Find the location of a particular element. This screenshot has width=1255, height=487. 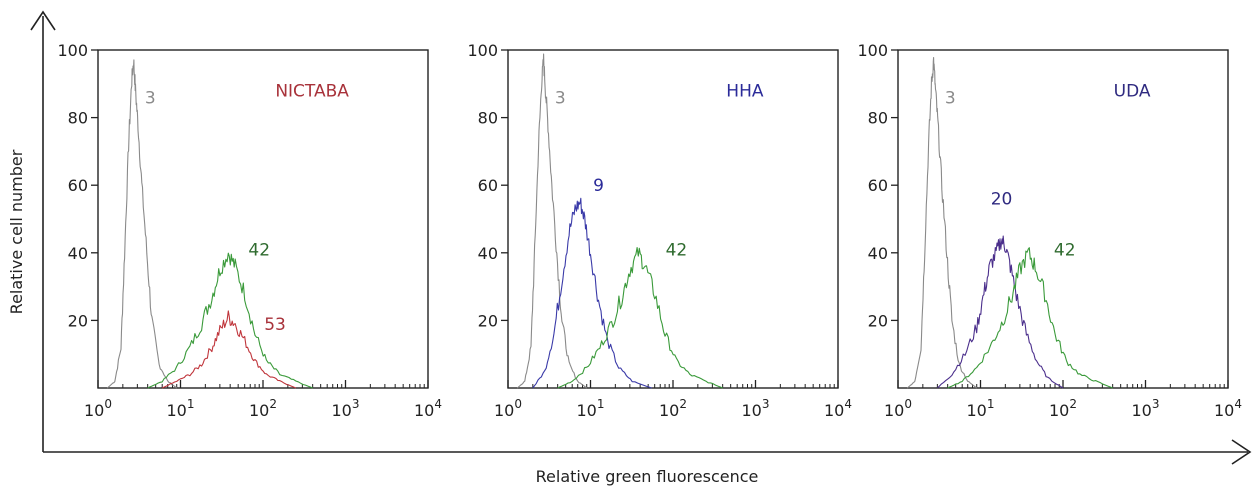

outer-x-arrowhead is located at coordinates (1241, 452).